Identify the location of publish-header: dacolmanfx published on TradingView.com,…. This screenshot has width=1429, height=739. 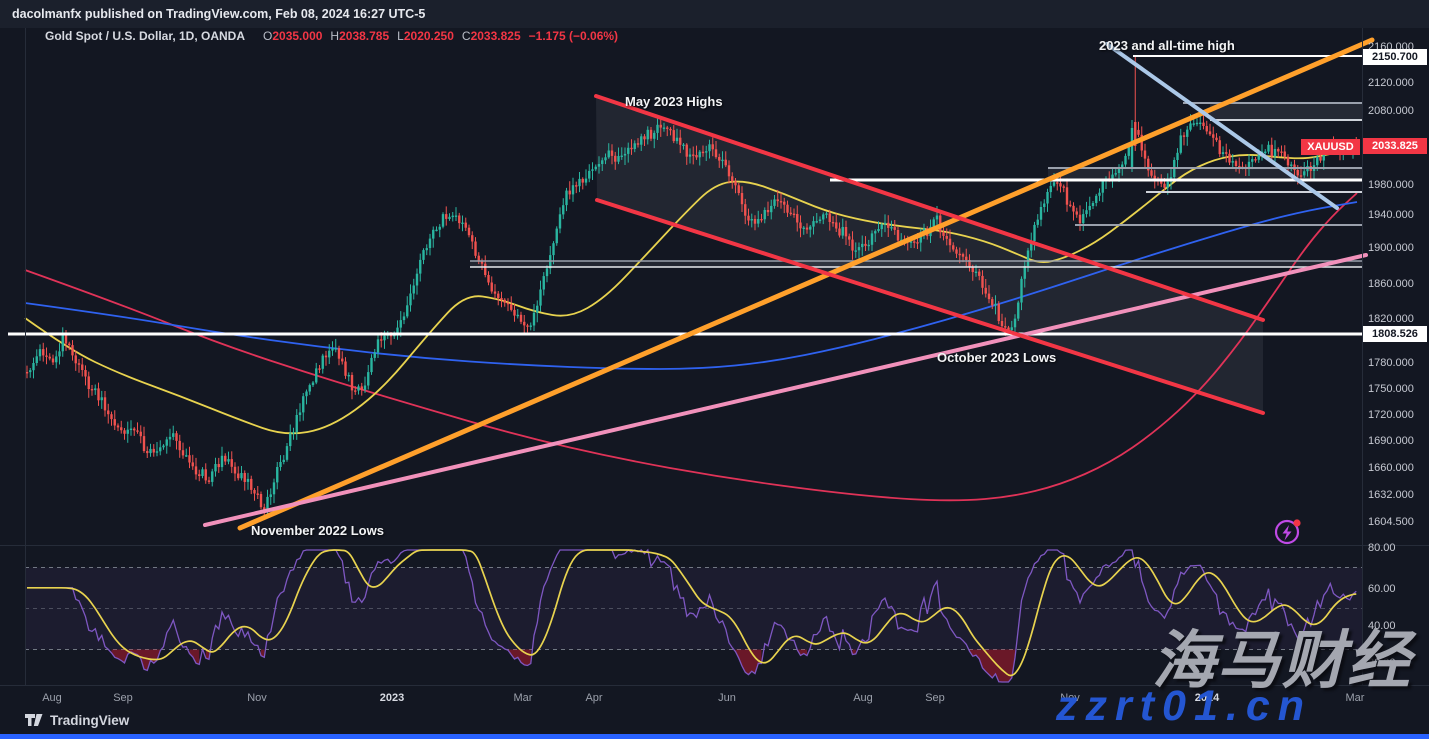
(714, 14).